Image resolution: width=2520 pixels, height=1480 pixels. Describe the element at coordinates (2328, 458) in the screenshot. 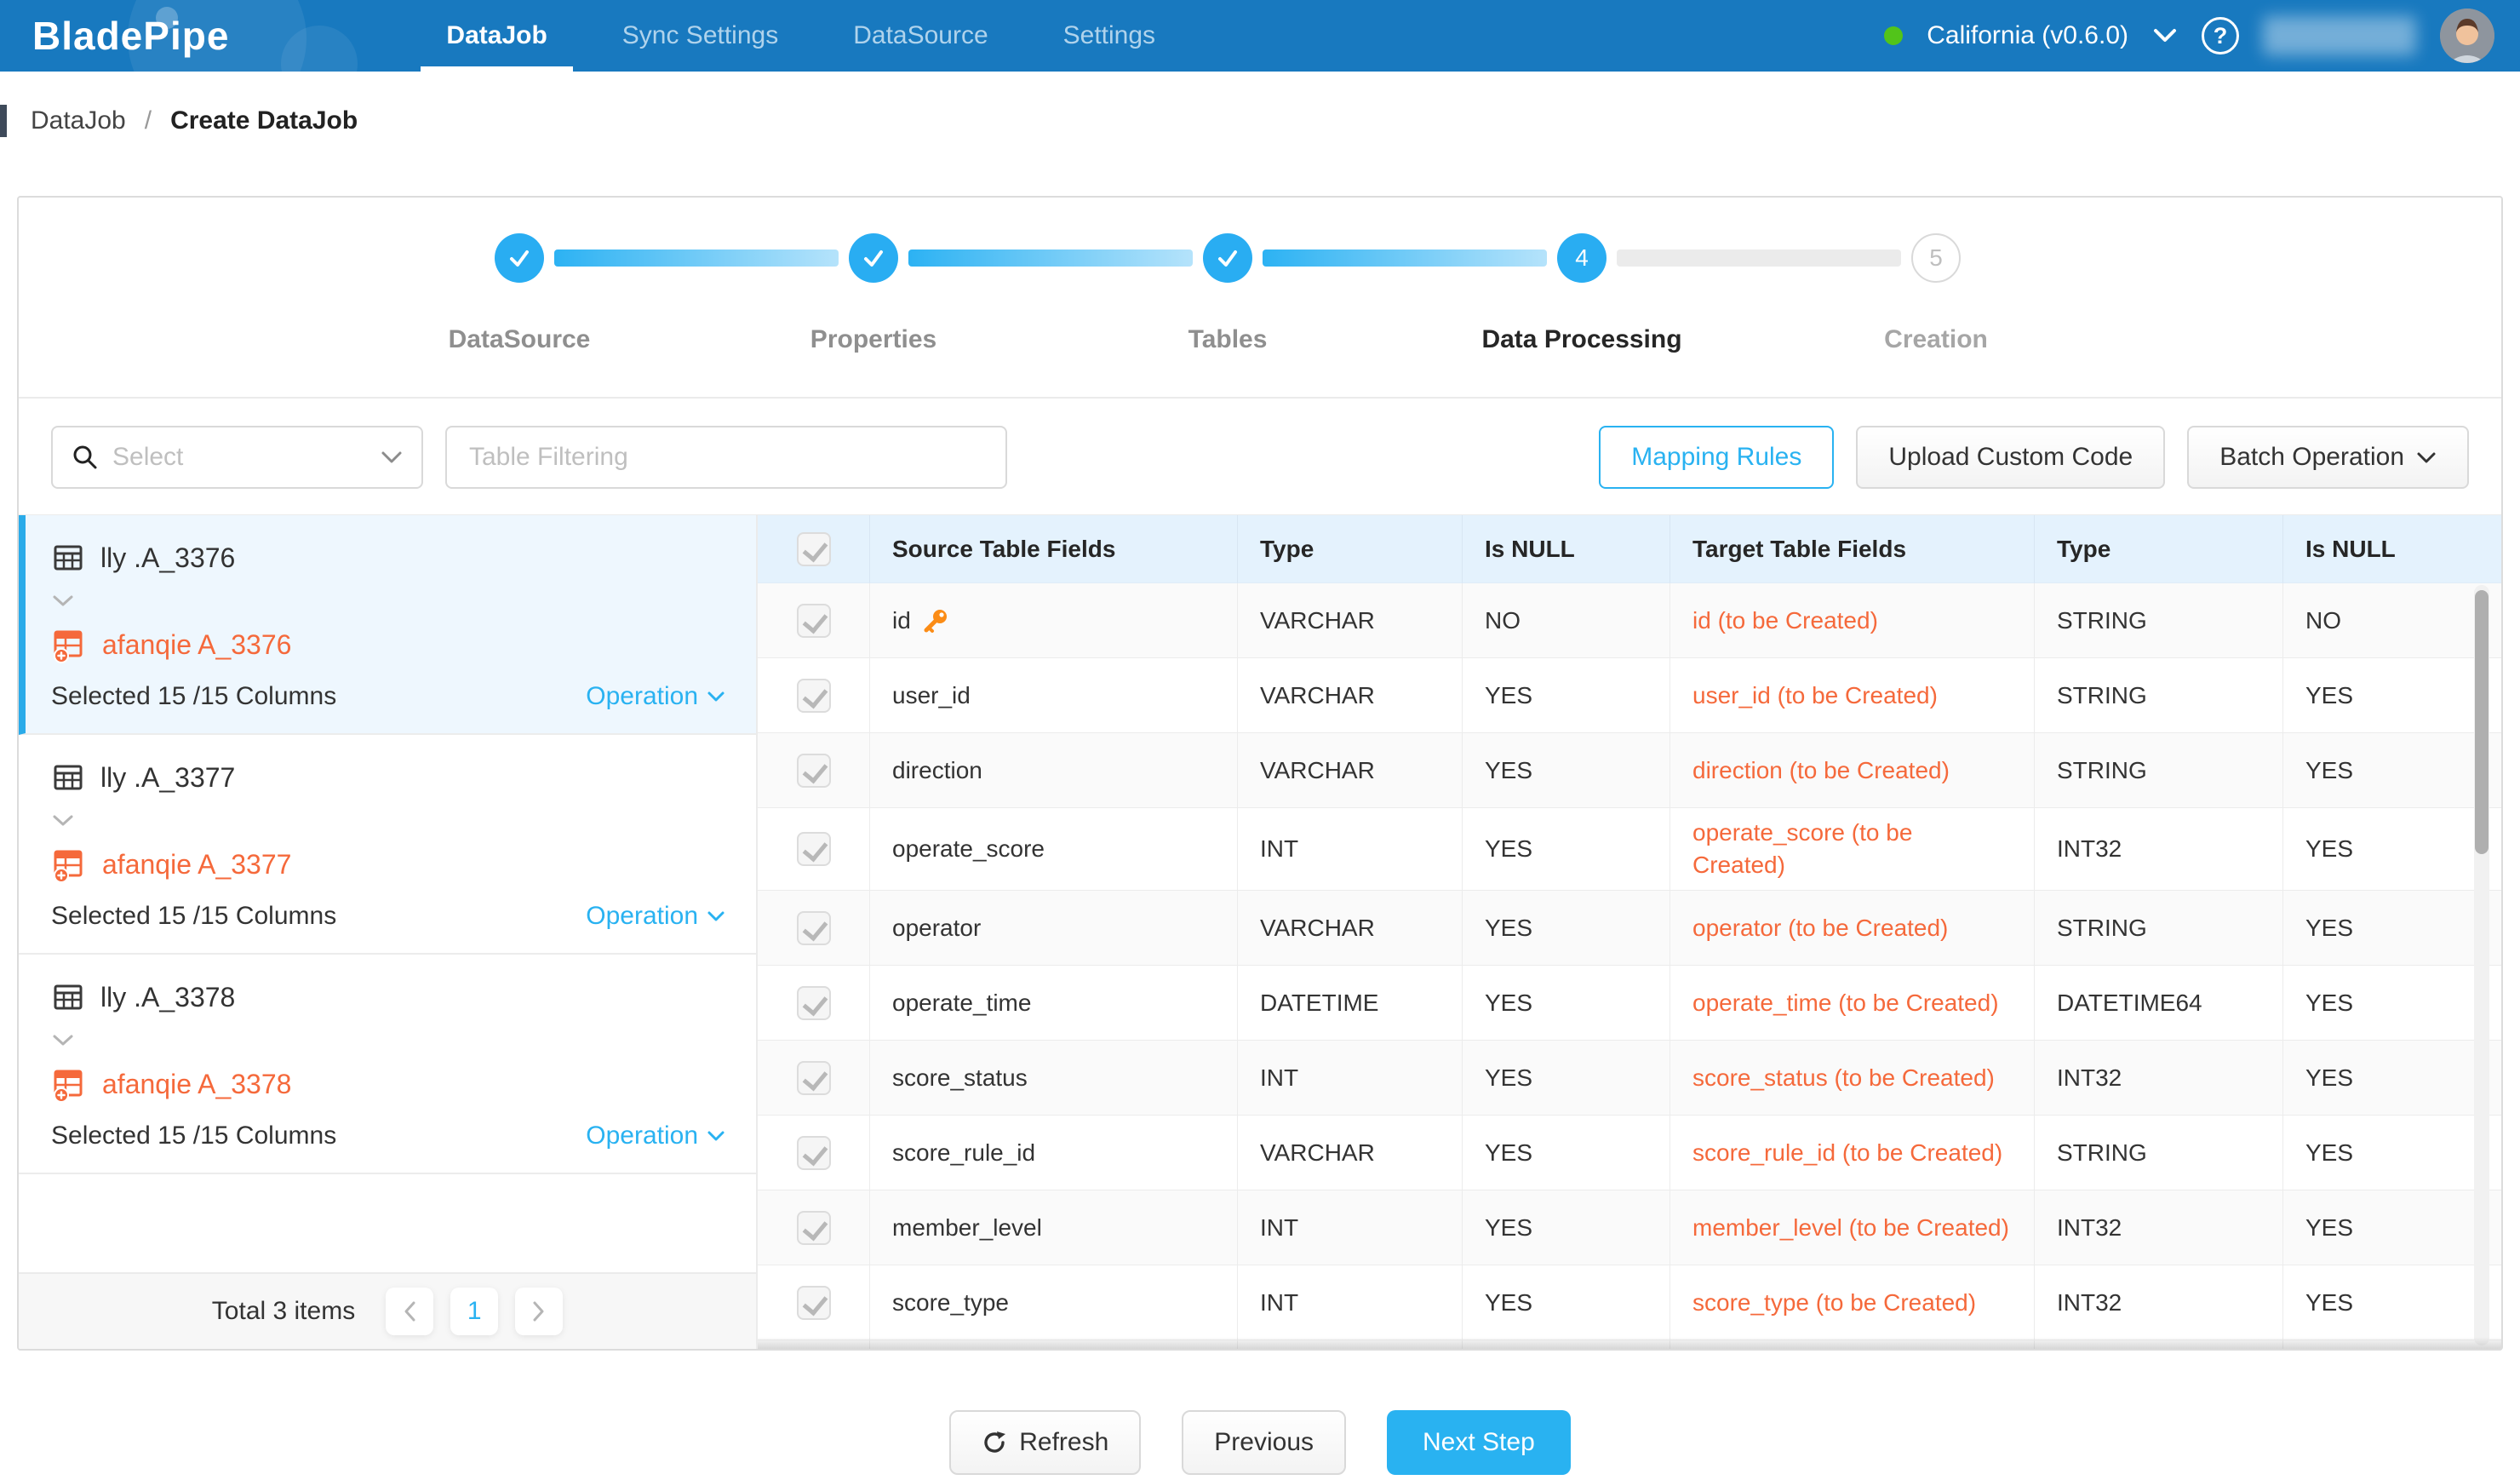

I see `batch-operation-button: Batch Operation` at that location.